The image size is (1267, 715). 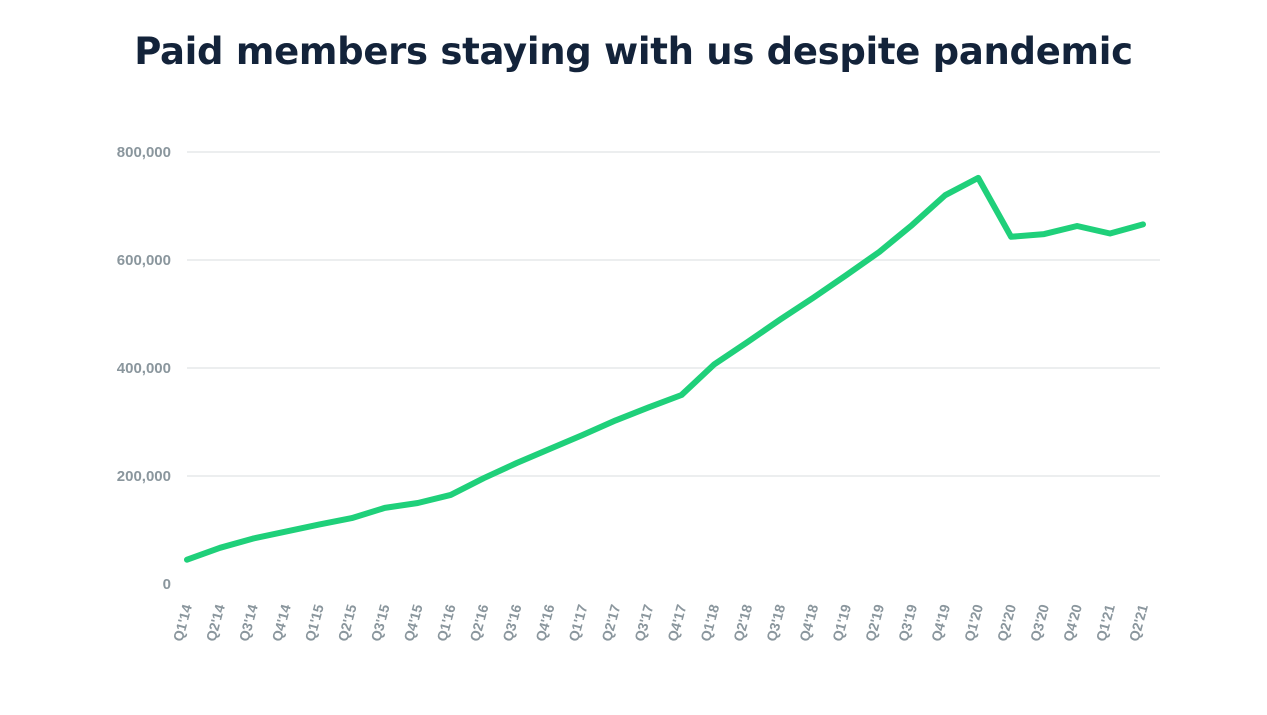 What do you see at coordinates (874, 622) in the screenshot?
I see `x-tick-label: Q2'19` at bounding box center [874, 622].